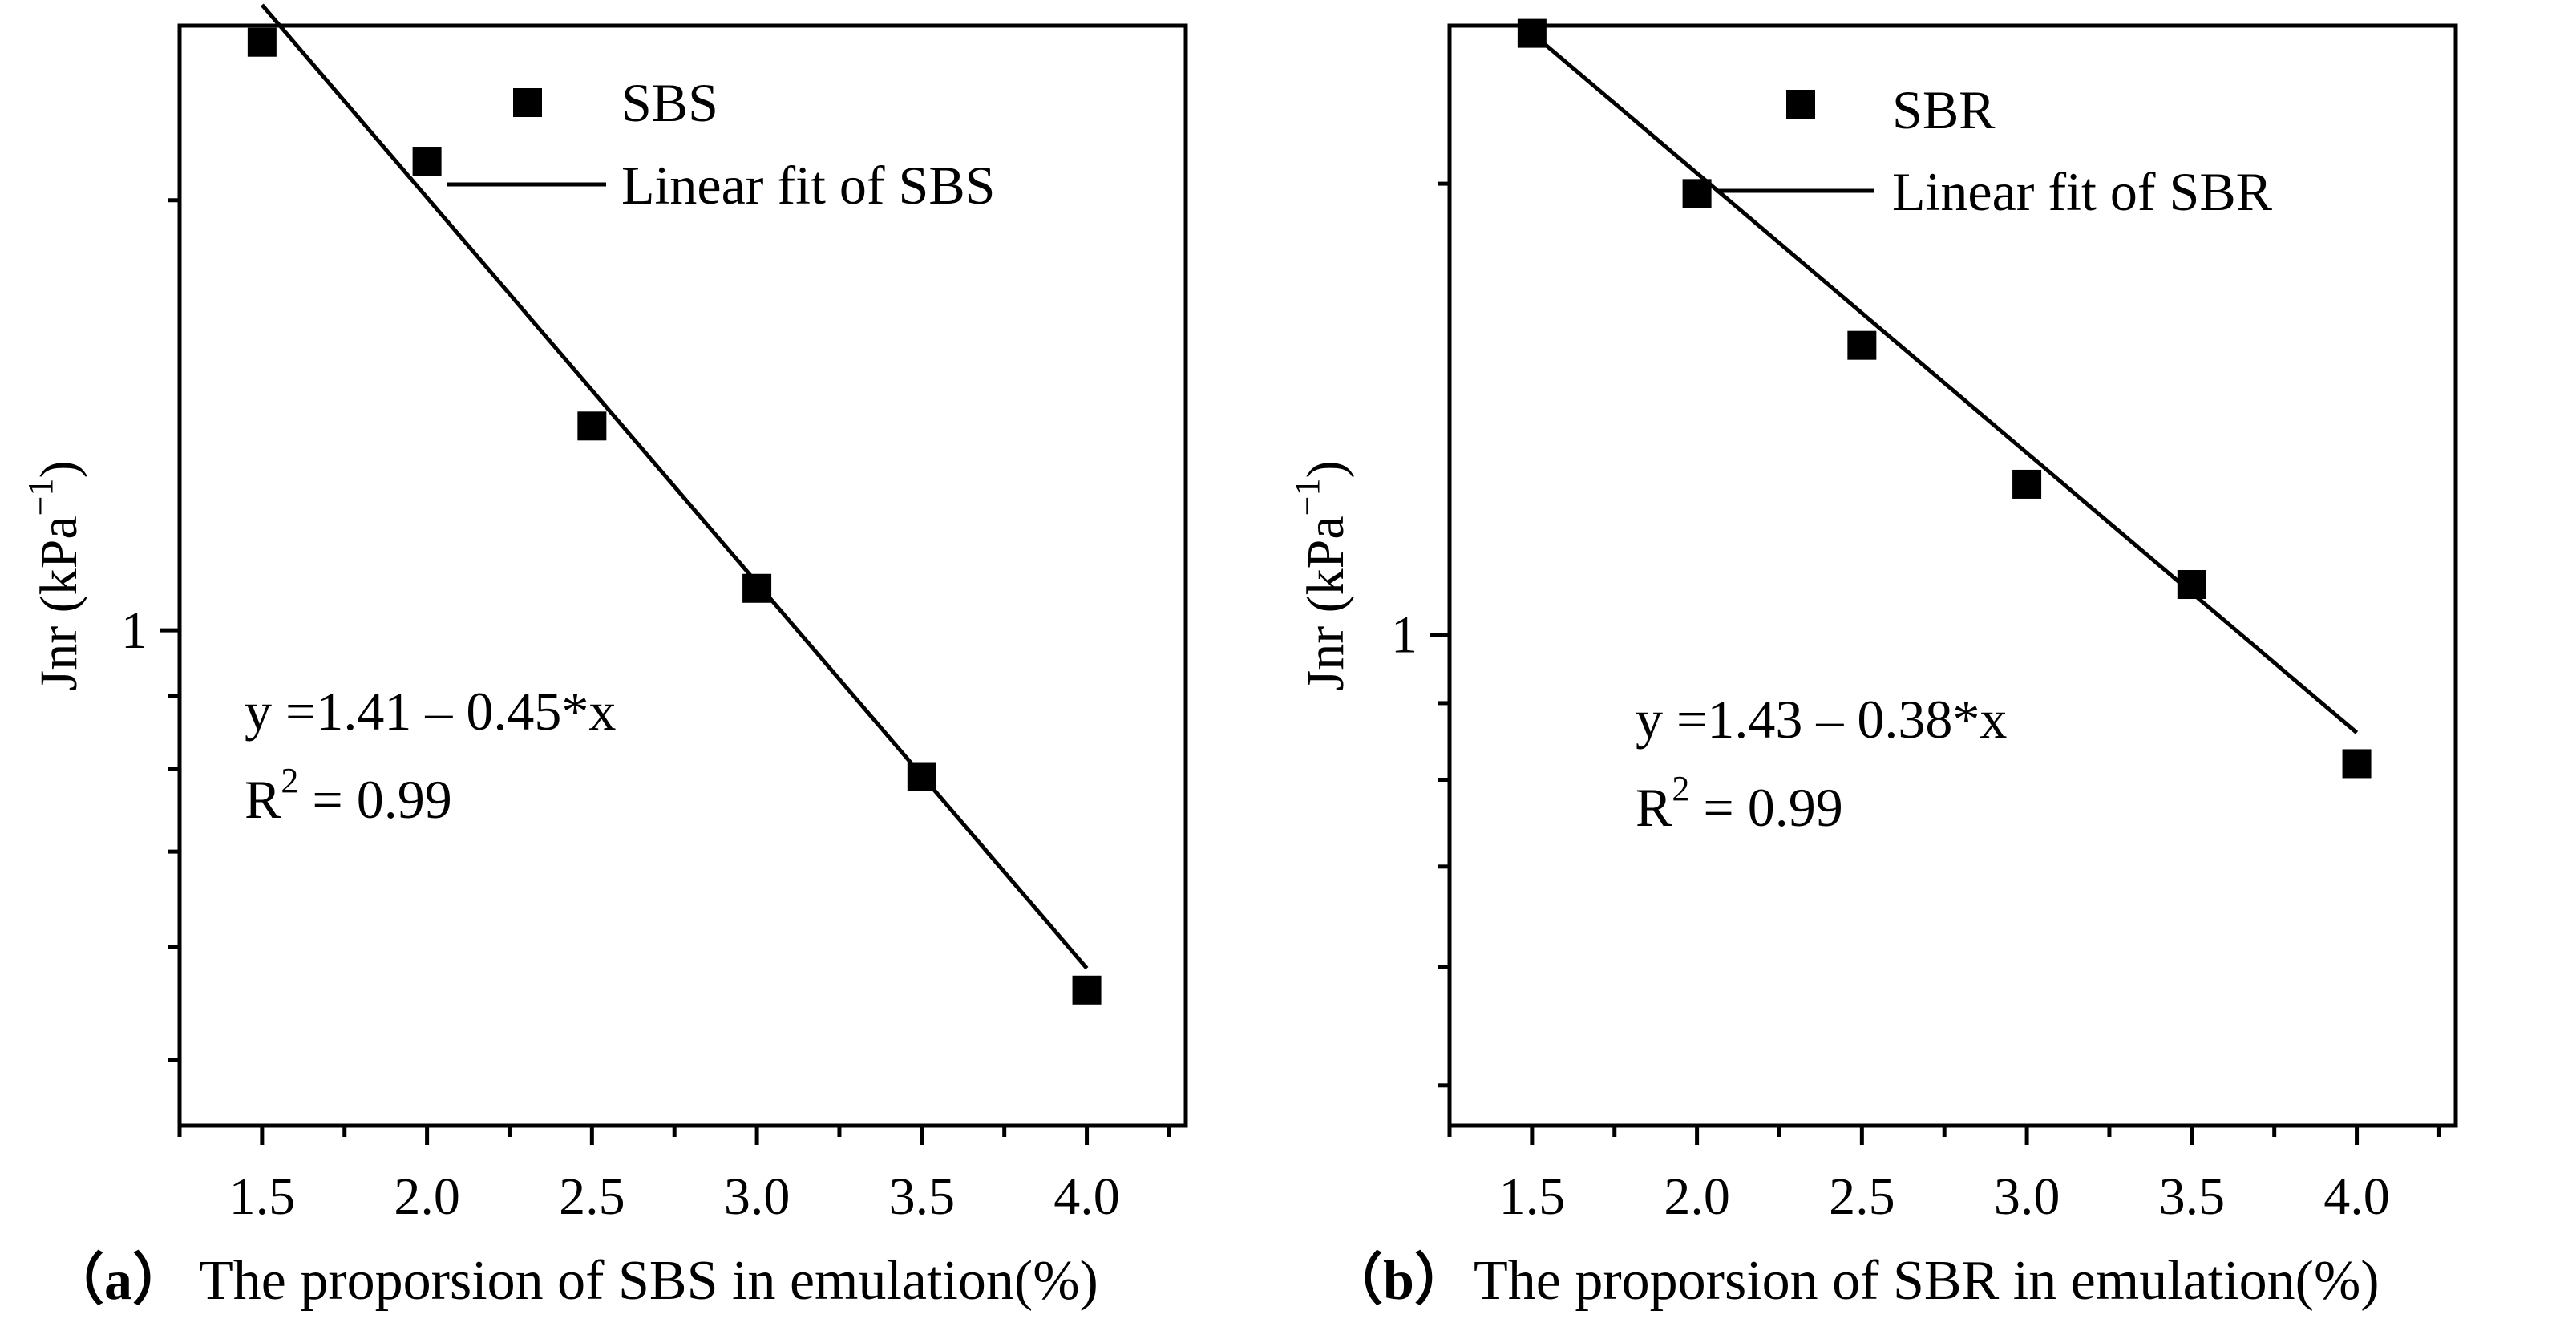 The width and height of the screenshot is (2576, 1335). I want to click on x-tick-label-b: 3.0, so click(2027, 1196).